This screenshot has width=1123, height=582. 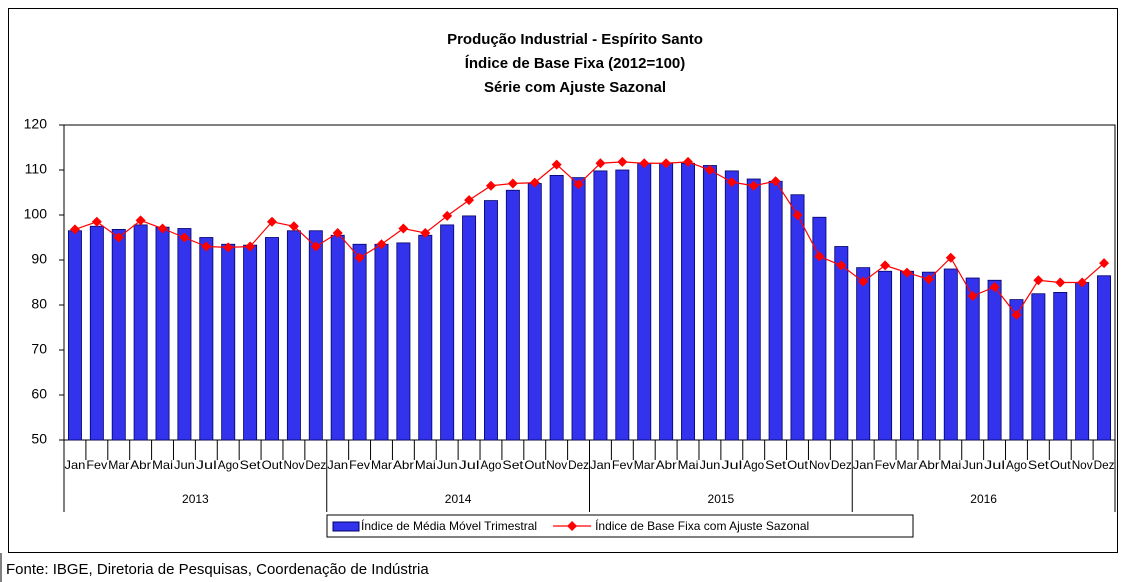 What do you see at coordinates (39, 439) in the screenshot?
I see `y-tick-label: 50` at bounding box center [39, 439].